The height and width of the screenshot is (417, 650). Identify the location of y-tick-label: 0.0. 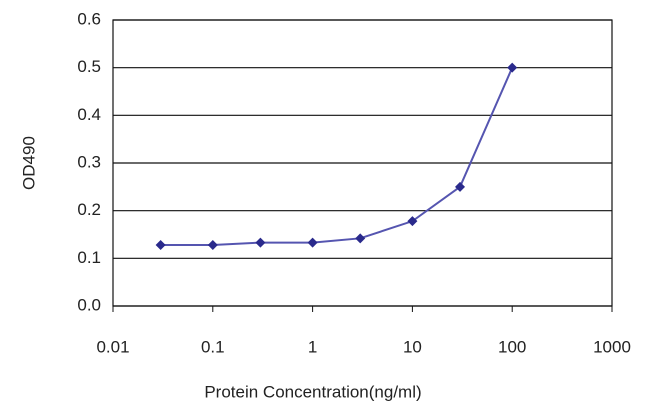
(89, 304).